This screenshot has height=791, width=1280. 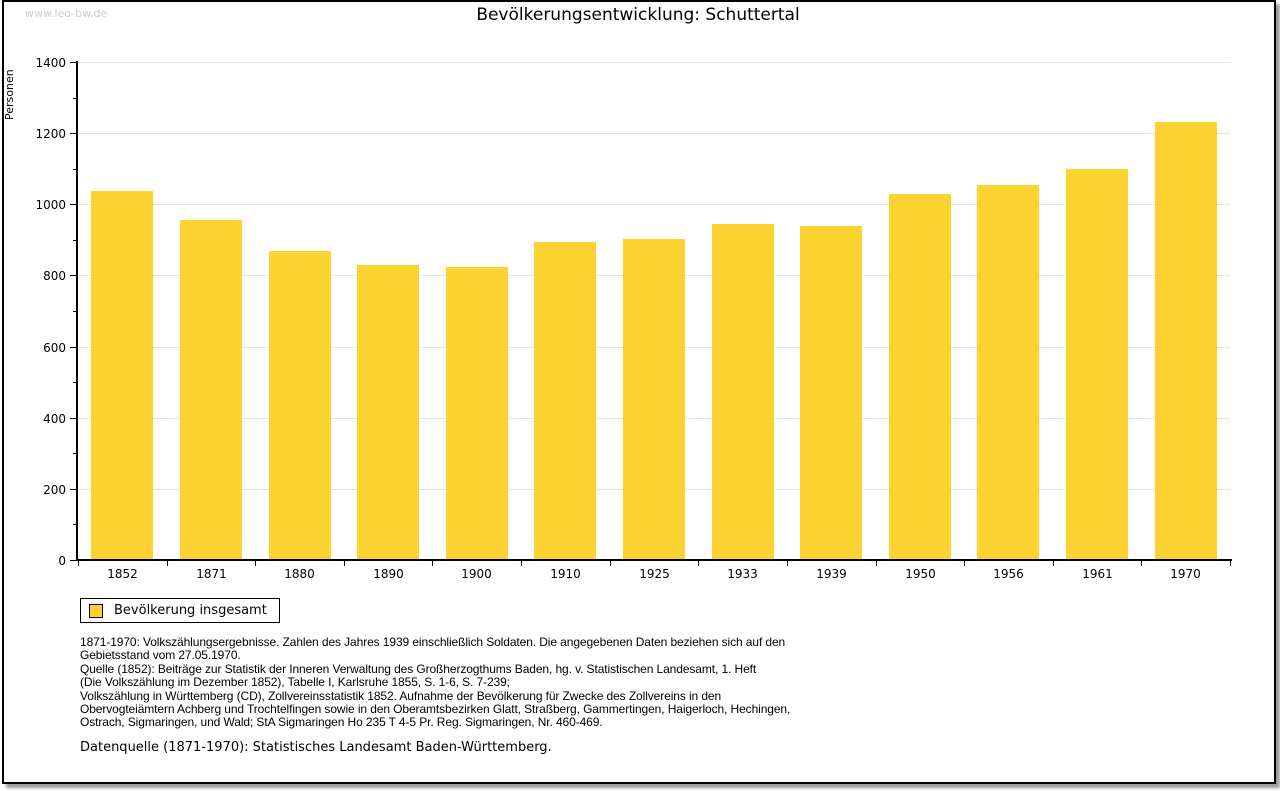 What do you see at coordinates (920, 574) in the screenshot?
I see `x-axis-label: 1950` at bounding box center [920, 574].